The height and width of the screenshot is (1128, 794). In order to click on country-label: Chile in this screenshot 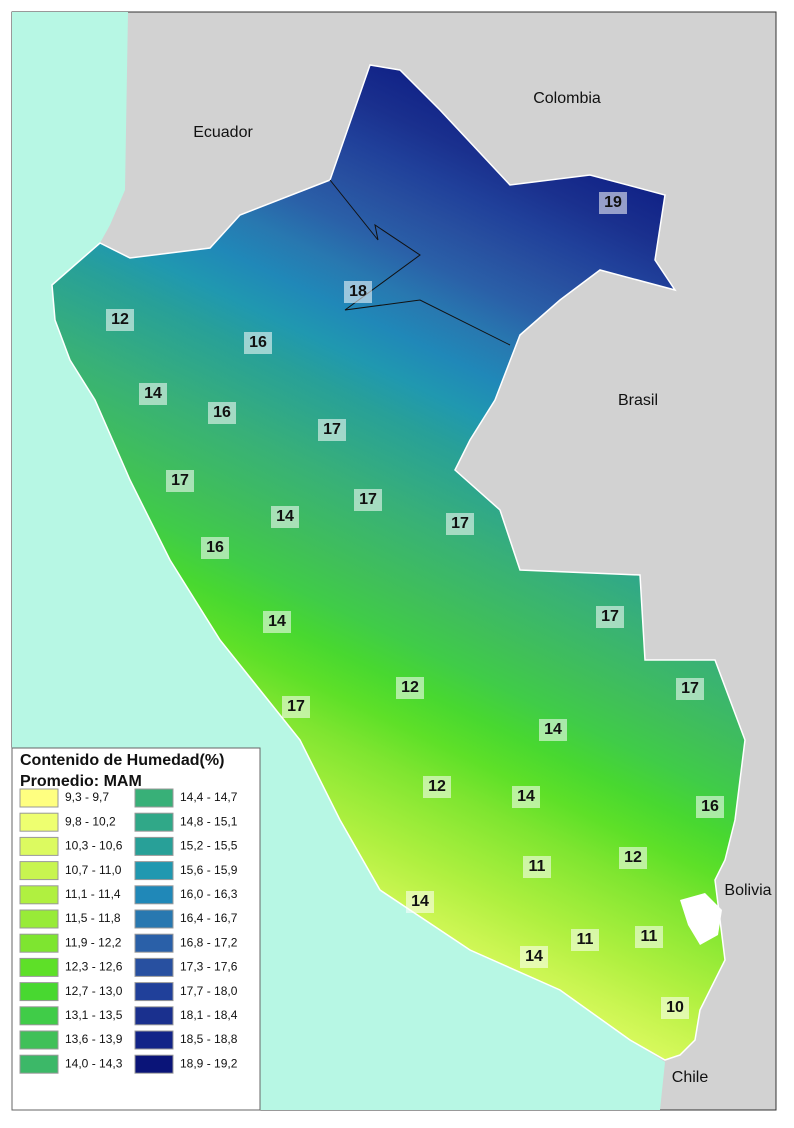, I will do `click(690, 1077)`.